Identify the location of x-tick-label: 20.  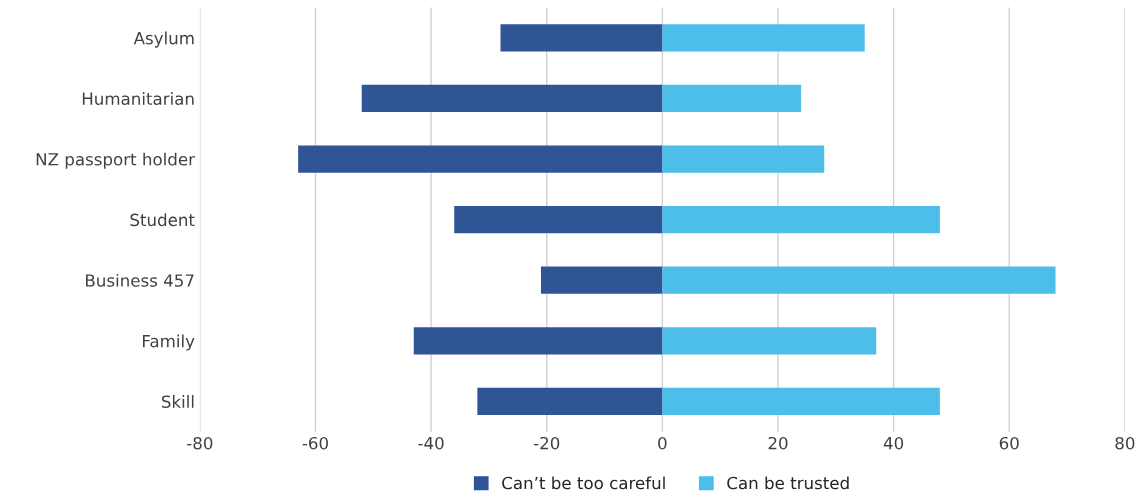
(778, 443).